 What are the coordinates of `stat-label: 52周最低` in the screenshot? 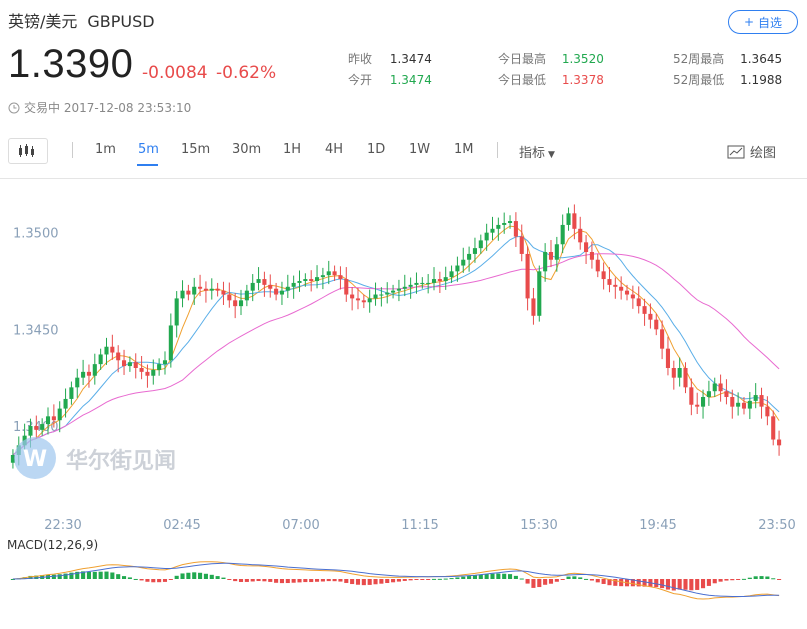 It's located at (699, 80).